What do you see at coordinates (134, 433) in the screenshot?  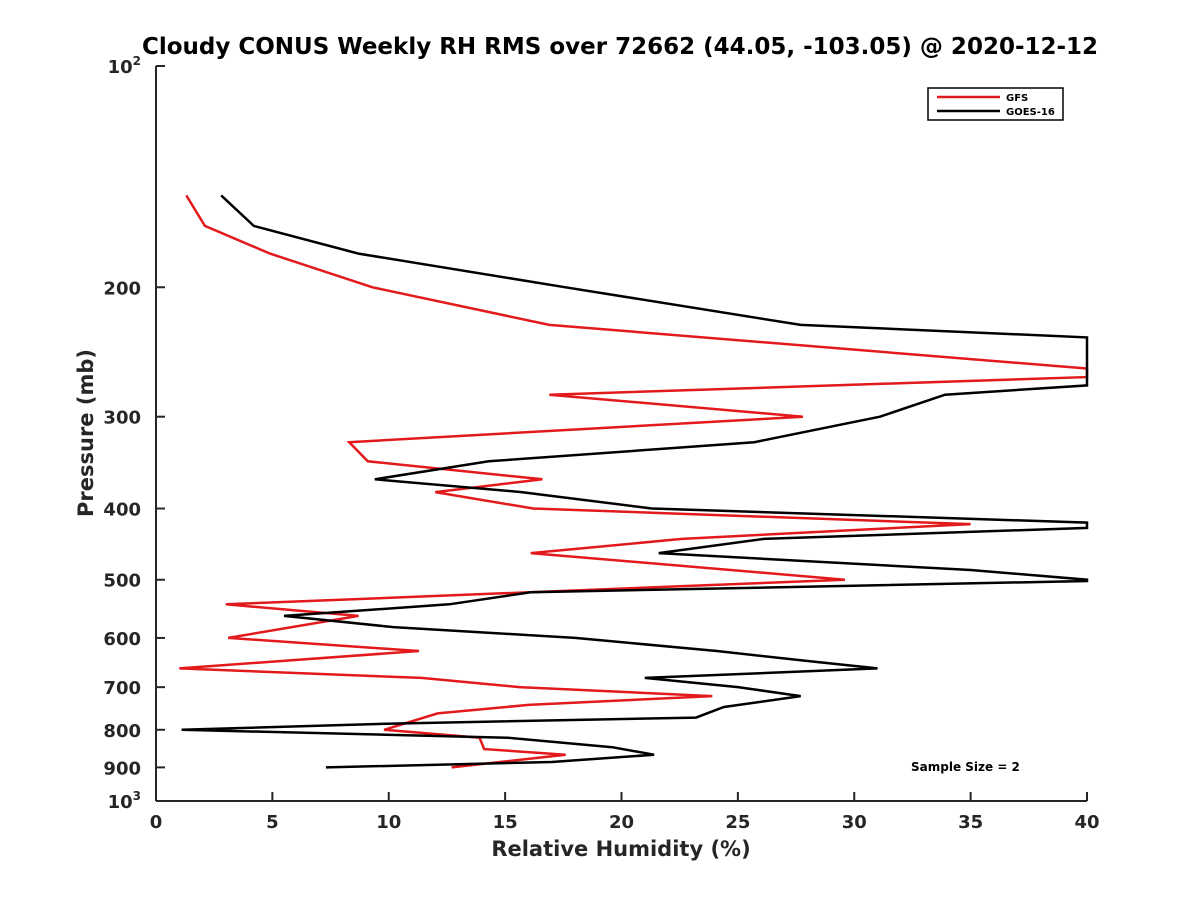 I see `y-ticks: 10² 200 300 400 500 600 700 800 900 10³` at bounding box center [134, 433].